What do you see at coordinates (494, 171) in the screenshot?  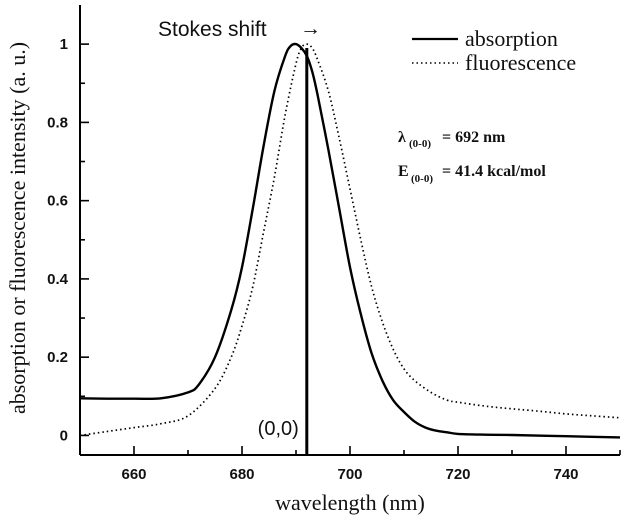 I see `energy-value: = 41.4 kcal/mol` at bounding box center [494, 171].